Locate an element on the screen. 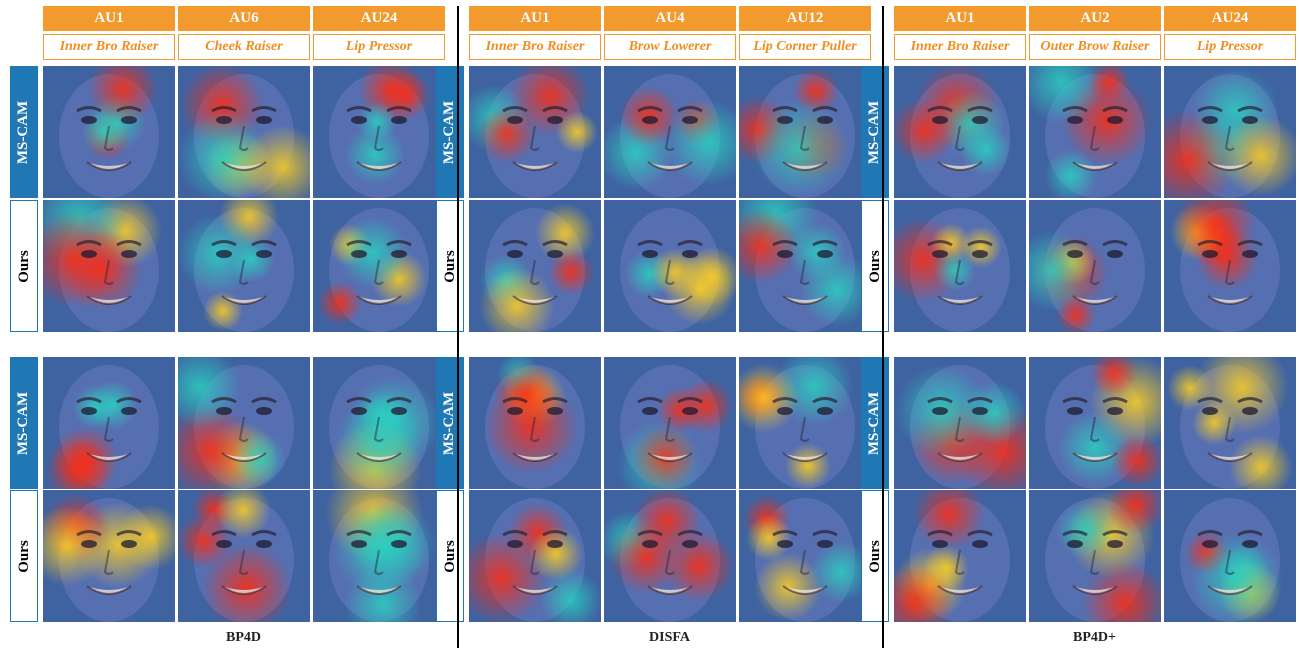 The width and height of the screenshot is (1299, 648). au-header-1-0: AU1 is located at coordinates (535, 18).